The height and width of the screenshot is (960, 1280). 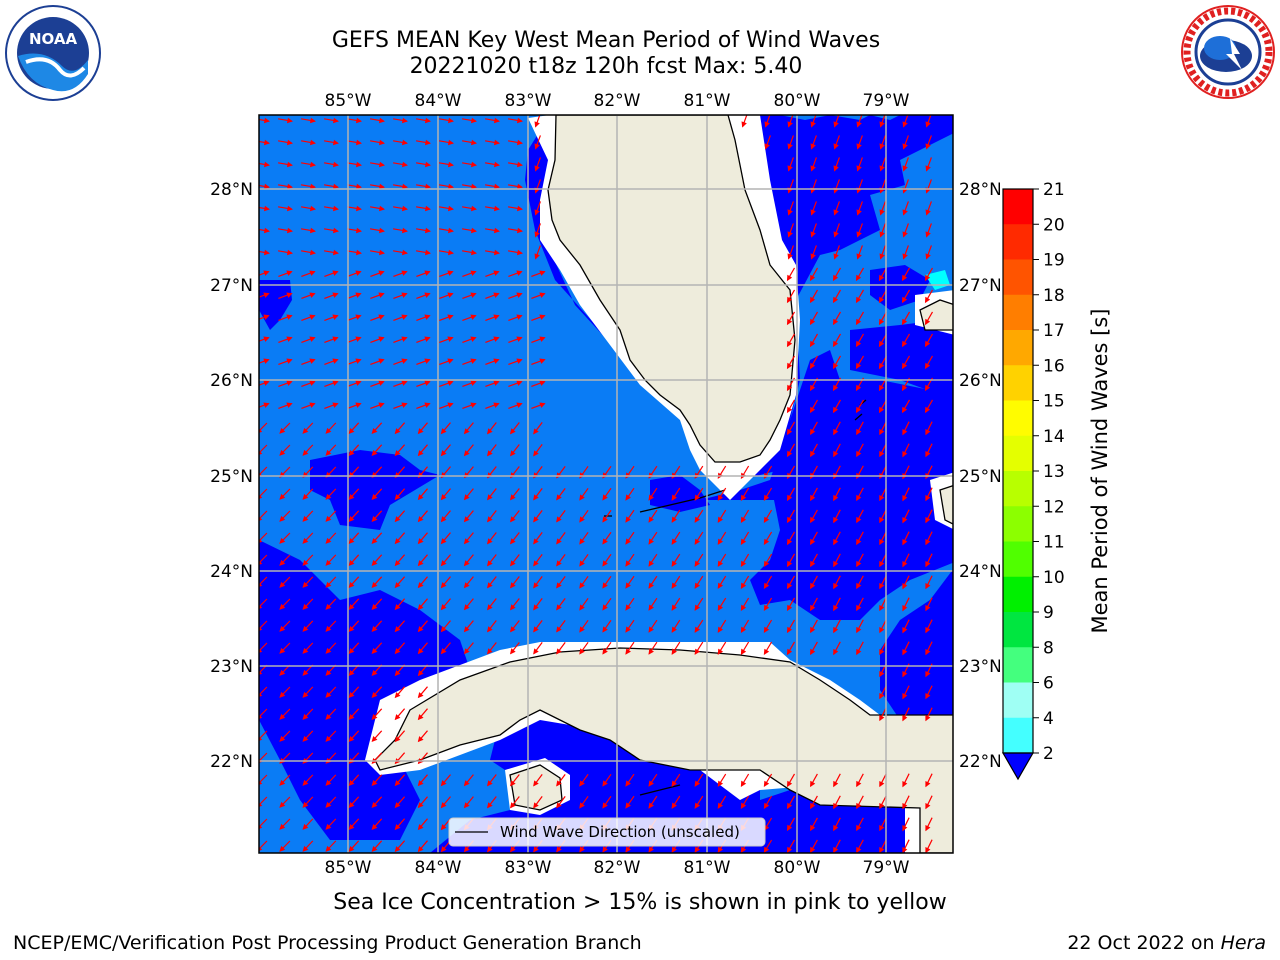 I want to click on colorbar-tick-label: 19, so click(x=1054, y=261).